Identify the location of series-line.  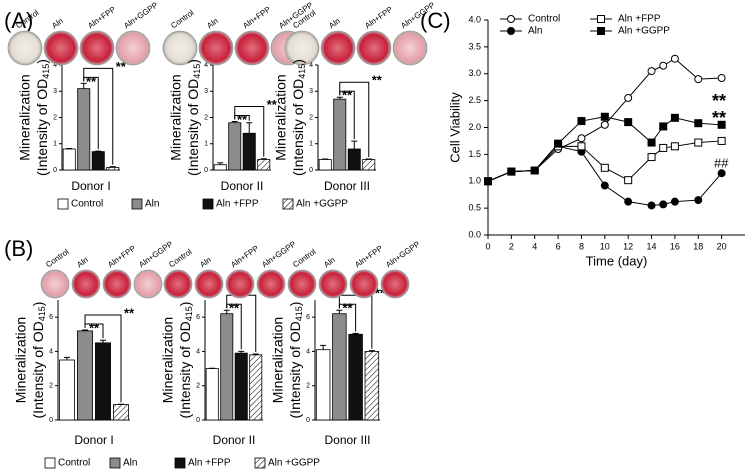
(604, 161).